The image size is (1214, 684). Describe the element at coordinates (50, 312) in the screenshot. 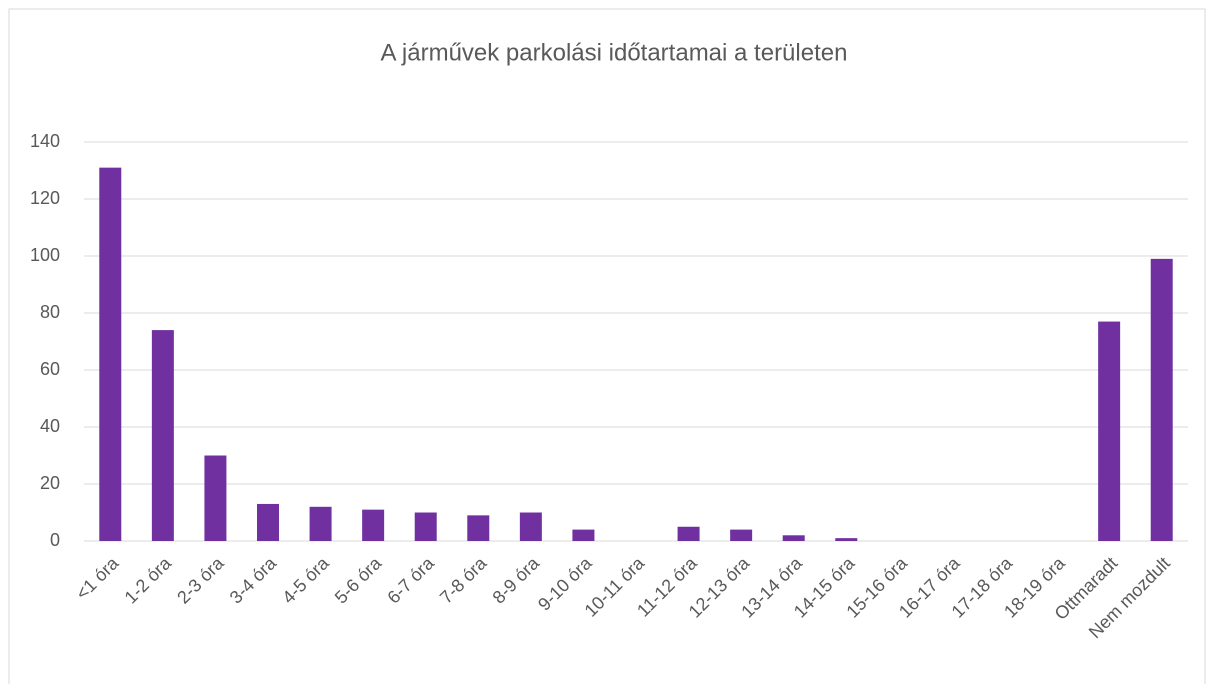

I see `y-tick-label: 80` at that location.